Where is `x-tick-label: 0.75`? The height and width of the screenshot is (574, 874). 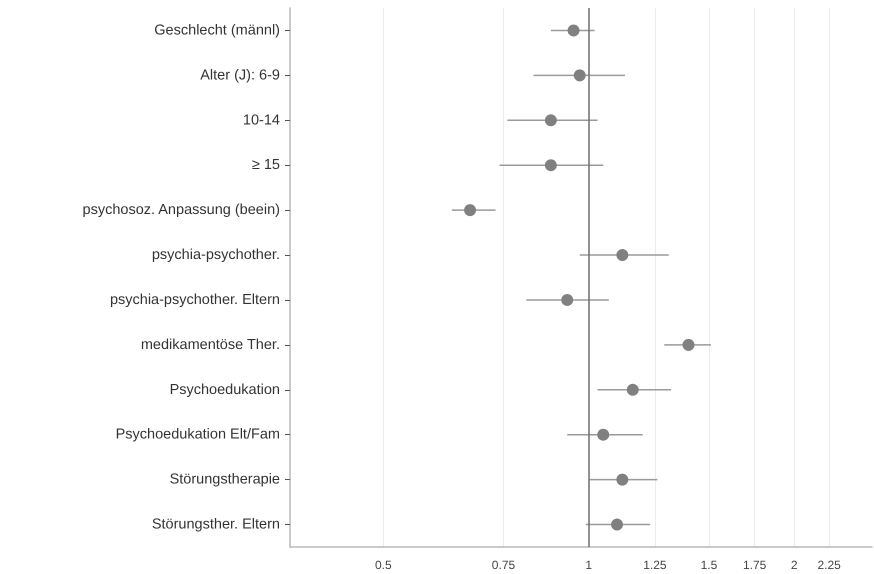 x-tick-label: 0.75 is located at coordinates (504, 565).